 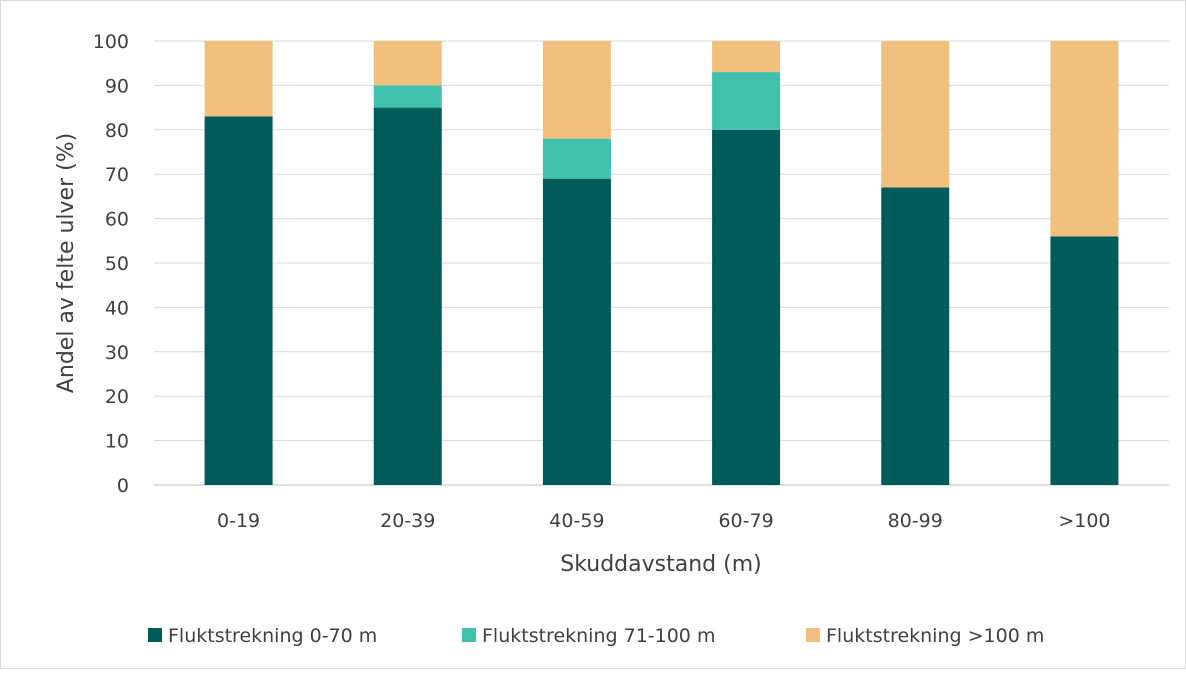 What do you see at coordinates (117, 131) in the screenshot?
I see `y-tick-label: 80` at bounding box center [117, 131].